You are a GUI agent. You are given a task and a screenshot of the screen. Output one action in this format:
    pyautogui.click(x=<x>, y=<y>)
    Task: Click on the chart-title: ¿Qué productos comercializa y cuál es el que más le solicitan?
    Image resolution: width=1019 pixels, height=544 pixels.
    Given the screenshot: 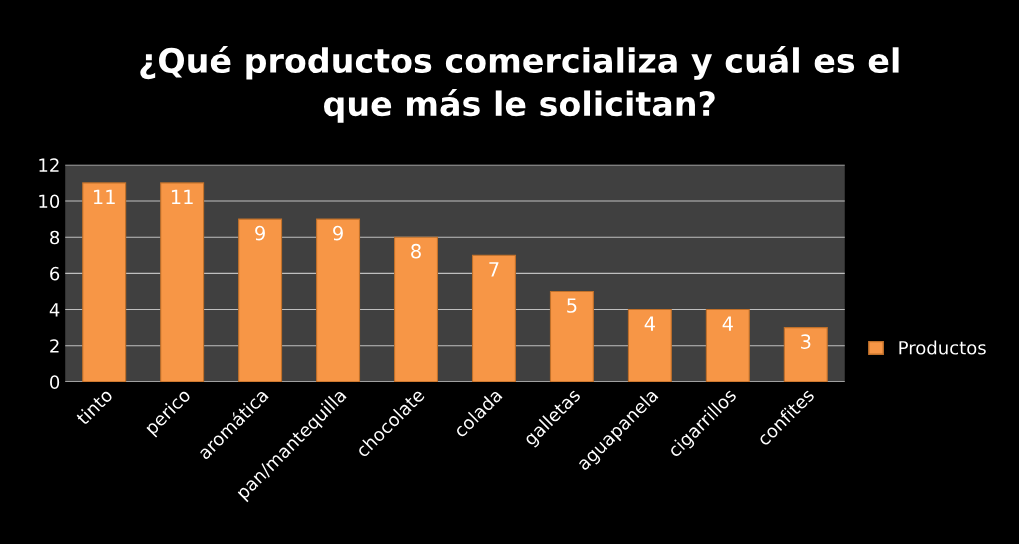 What is the action you would take?
    pyautogui.click(x=519, y=84)
    